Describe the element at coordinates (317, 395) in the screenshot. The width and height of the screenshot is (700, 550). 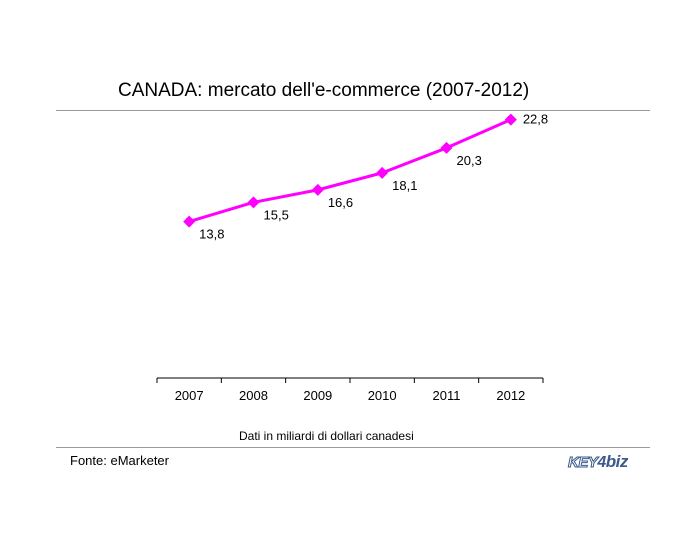
I see `x-tick-label-2009: 2009` at that location.